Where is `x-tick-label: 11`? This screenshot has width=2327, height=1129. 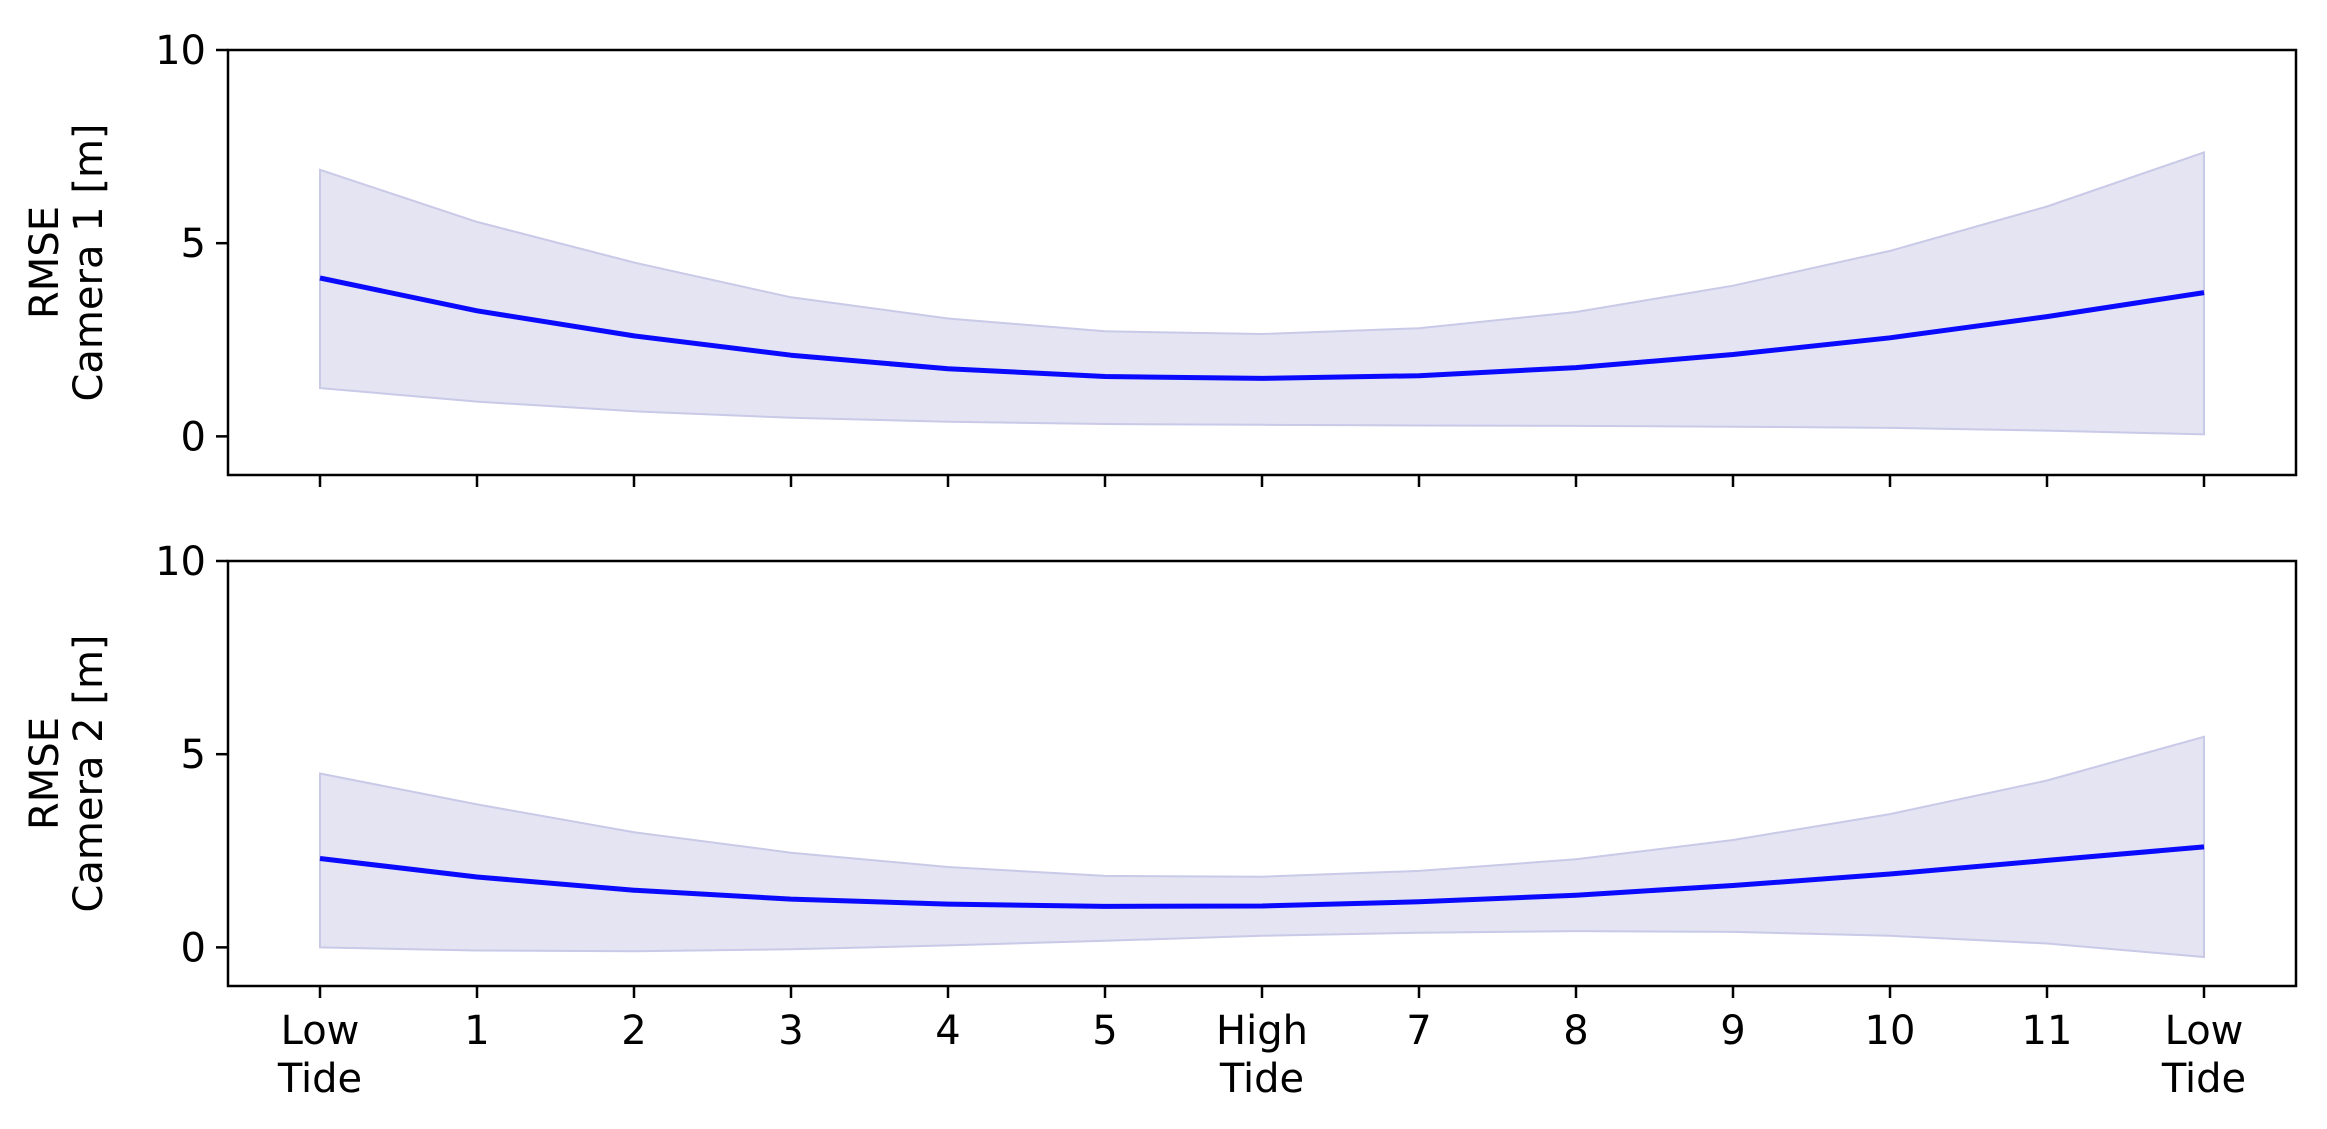
x-tick-label: 11 is located at coordinates (2047, 1031).